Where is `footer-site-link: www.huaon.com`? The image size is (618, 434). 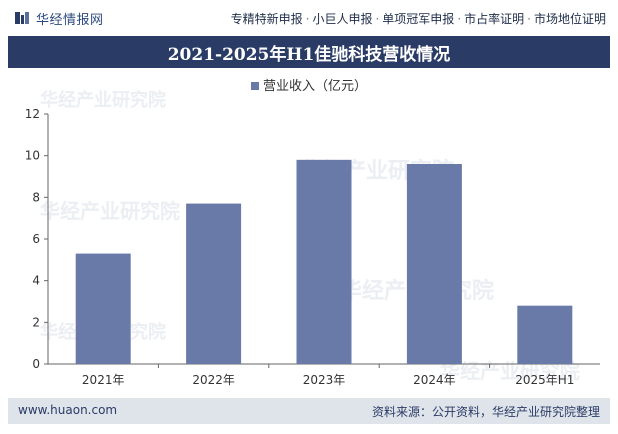
footer-site-link: www.huaon.com is located at coordinates (68, 410).